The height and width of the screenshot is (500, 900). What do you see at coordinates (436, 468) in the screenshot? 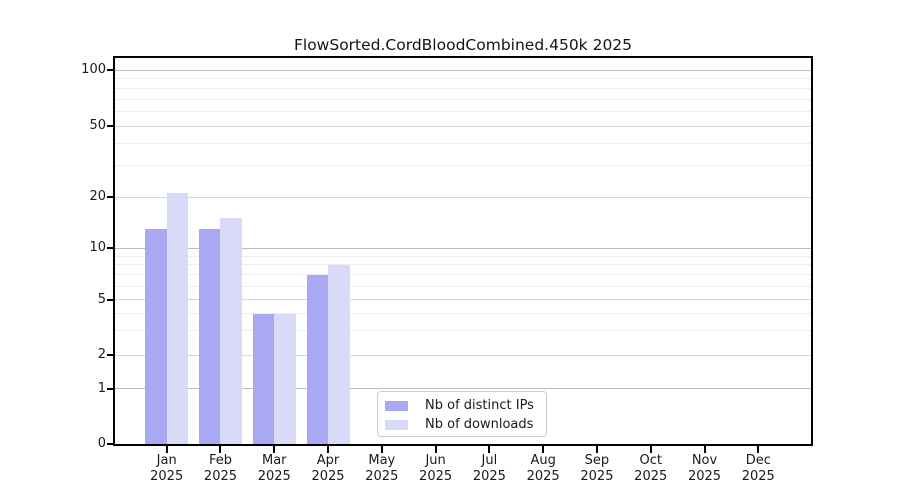
I see `x-tick-label-jun: Jun 2025` at bounding box center [436, 468].